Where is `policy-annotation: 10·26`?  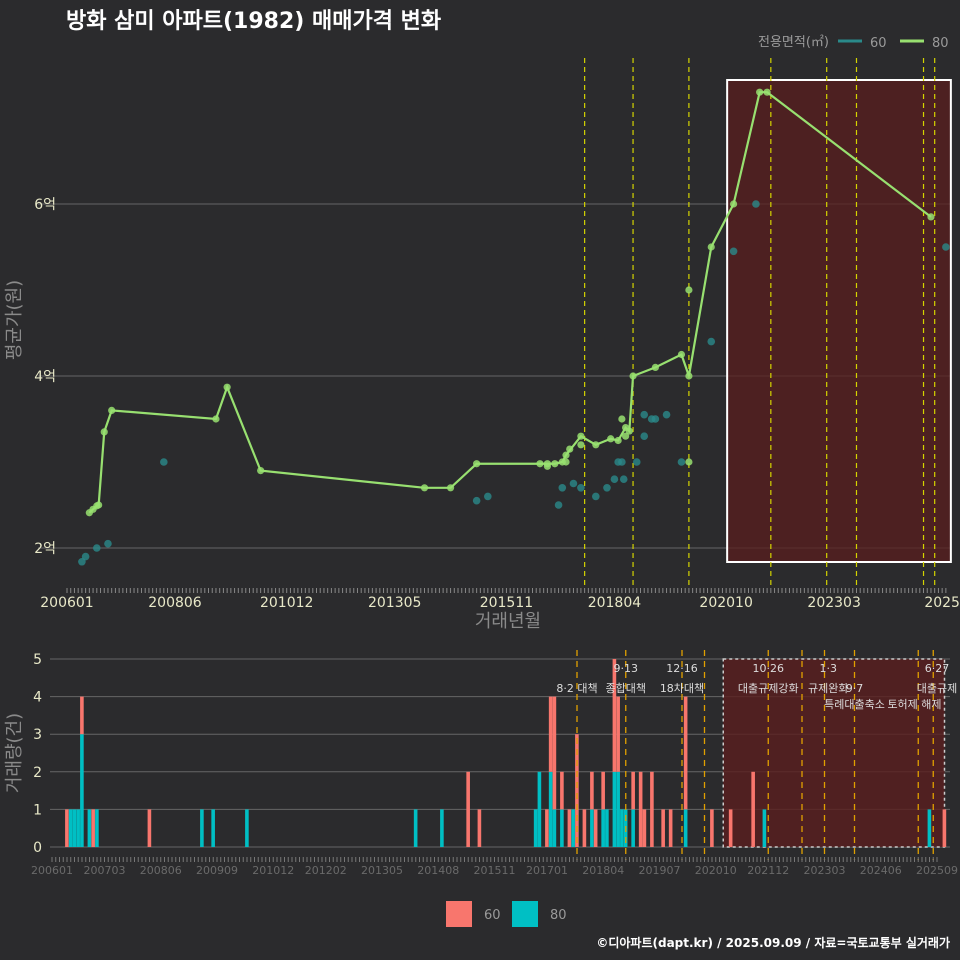
policy-annotation: 10·26 is located at coordinates (769, 668).